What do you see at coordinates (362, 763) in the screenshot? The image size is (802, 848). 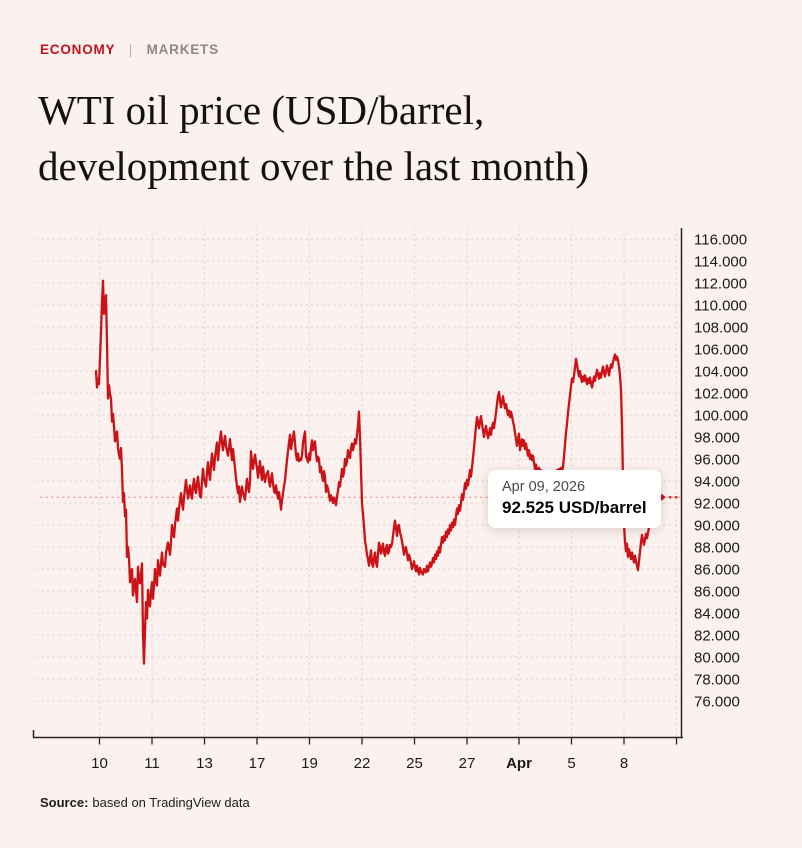 I see `x-axis-label: 22` at bounding box center [362, 763].